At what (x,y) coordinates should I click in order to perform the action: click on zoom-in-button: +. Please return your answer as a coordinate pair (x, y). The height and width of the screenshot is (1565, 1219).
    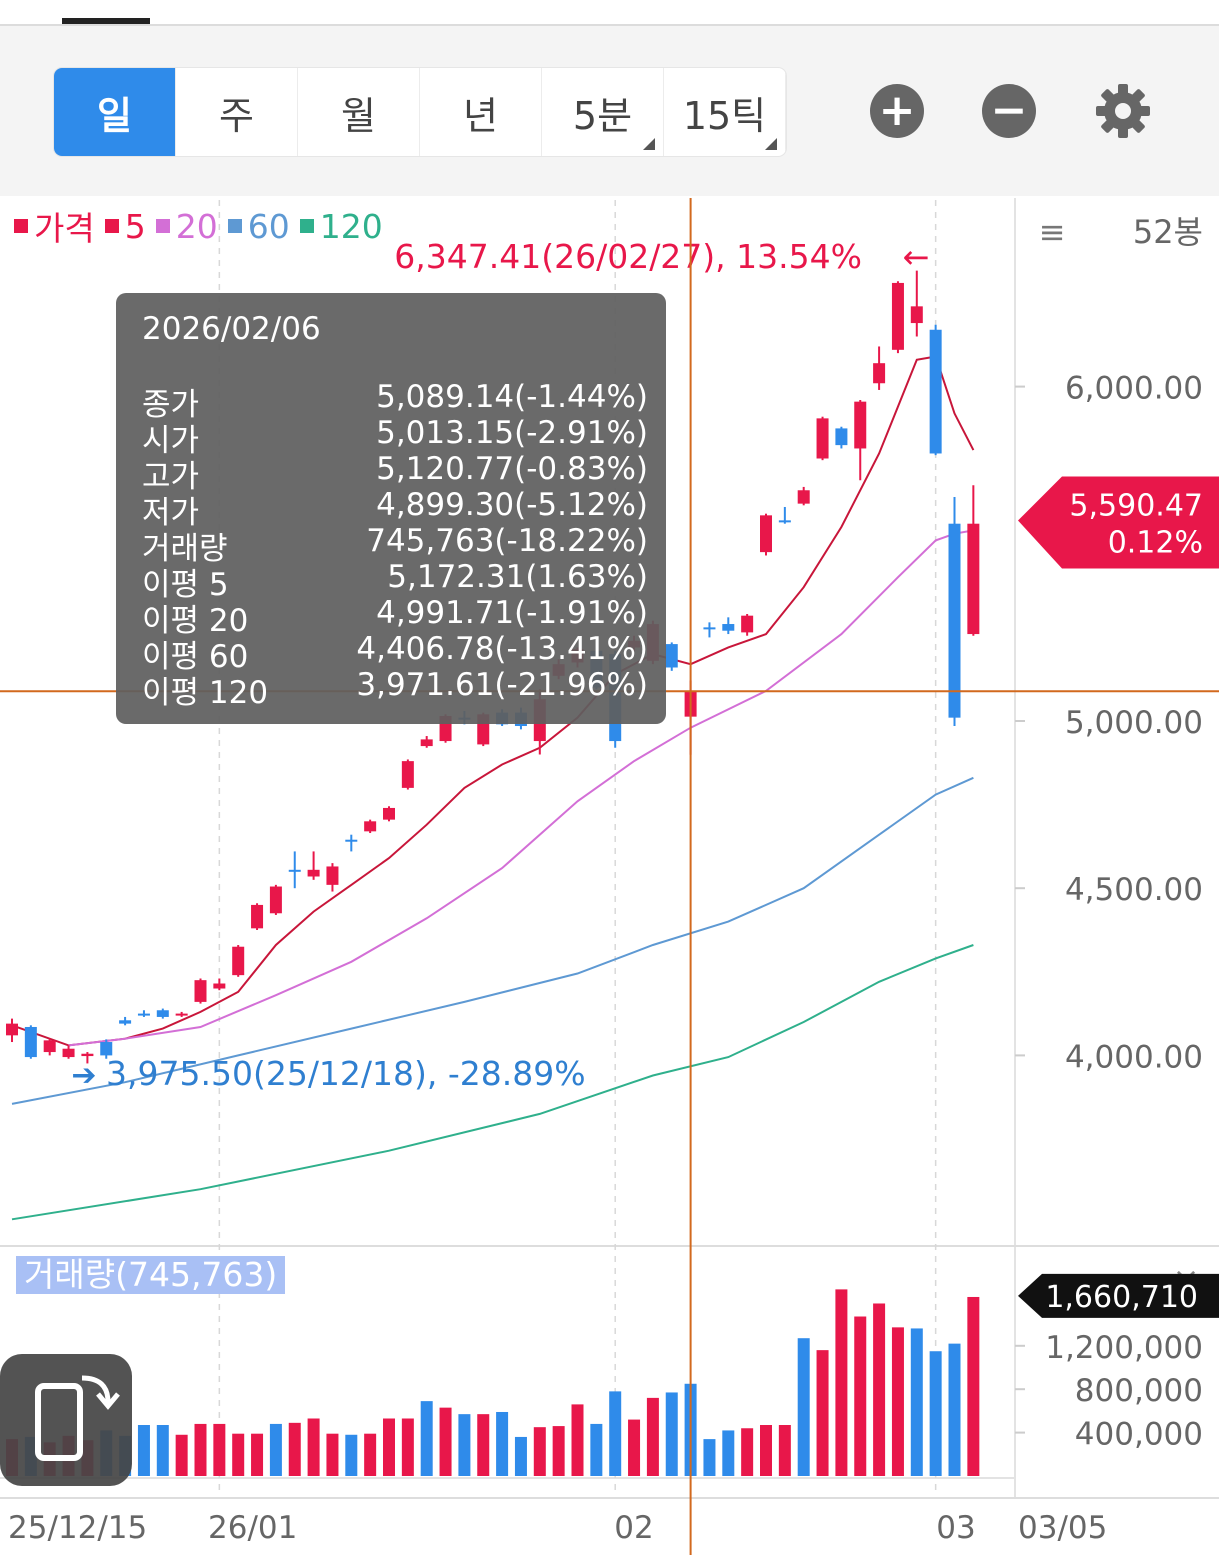
    Looking at the image, I should click on (897, 111).